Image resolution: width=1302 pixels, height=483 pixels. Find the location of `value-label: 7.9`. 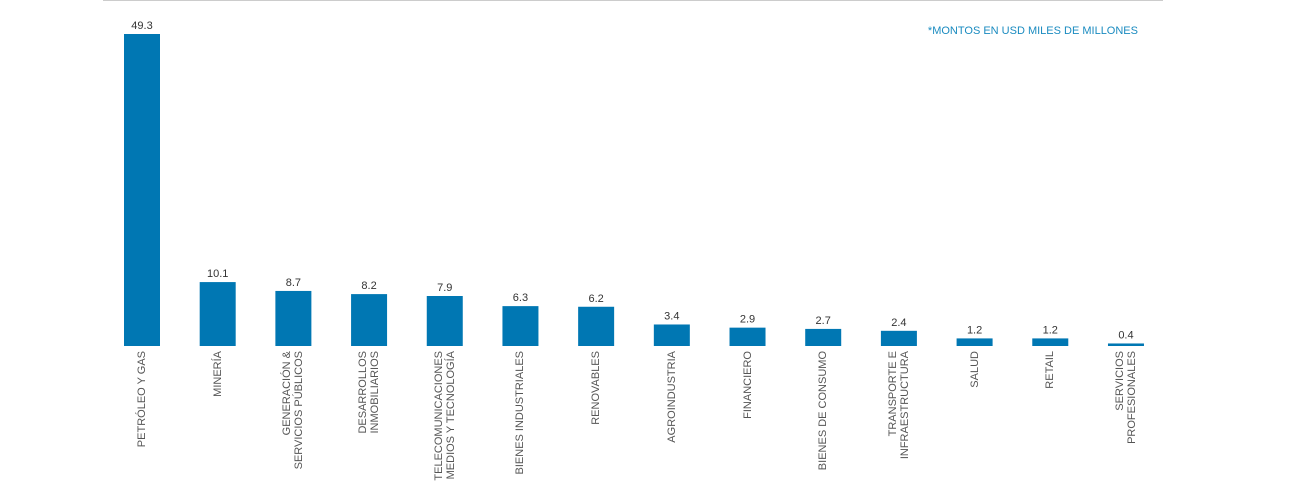

value-label: 7.9 is located at coordinates (444, 288).